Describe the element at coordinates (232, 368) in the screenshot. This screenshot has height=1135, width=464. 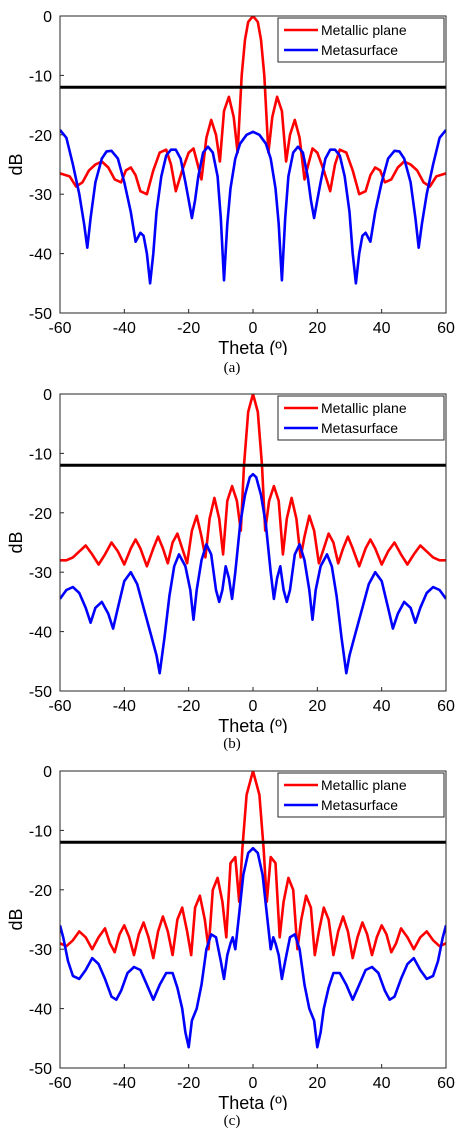
I see `caption-a: (a)` at that location.